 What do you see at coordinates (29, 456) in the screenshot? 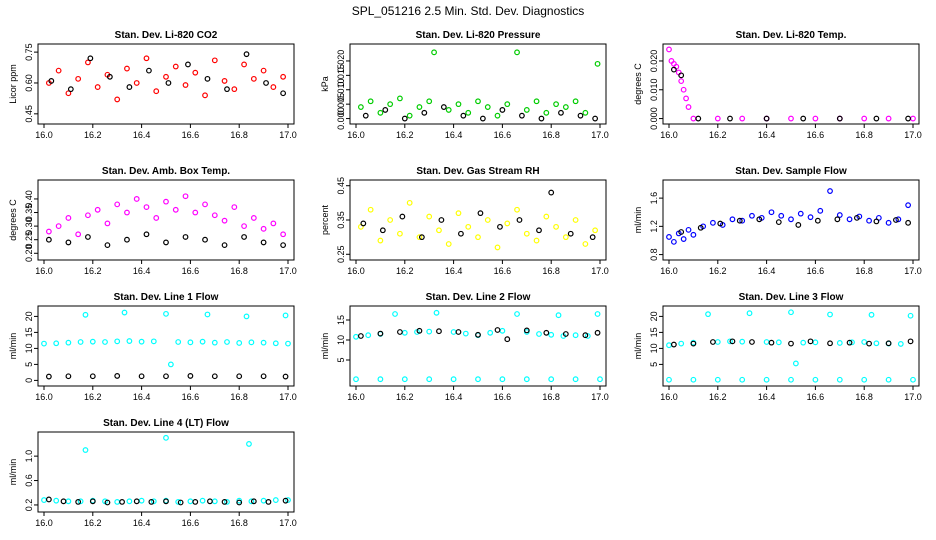
I see `y-tick-label: 1.0` at bounding box center [29, 456].